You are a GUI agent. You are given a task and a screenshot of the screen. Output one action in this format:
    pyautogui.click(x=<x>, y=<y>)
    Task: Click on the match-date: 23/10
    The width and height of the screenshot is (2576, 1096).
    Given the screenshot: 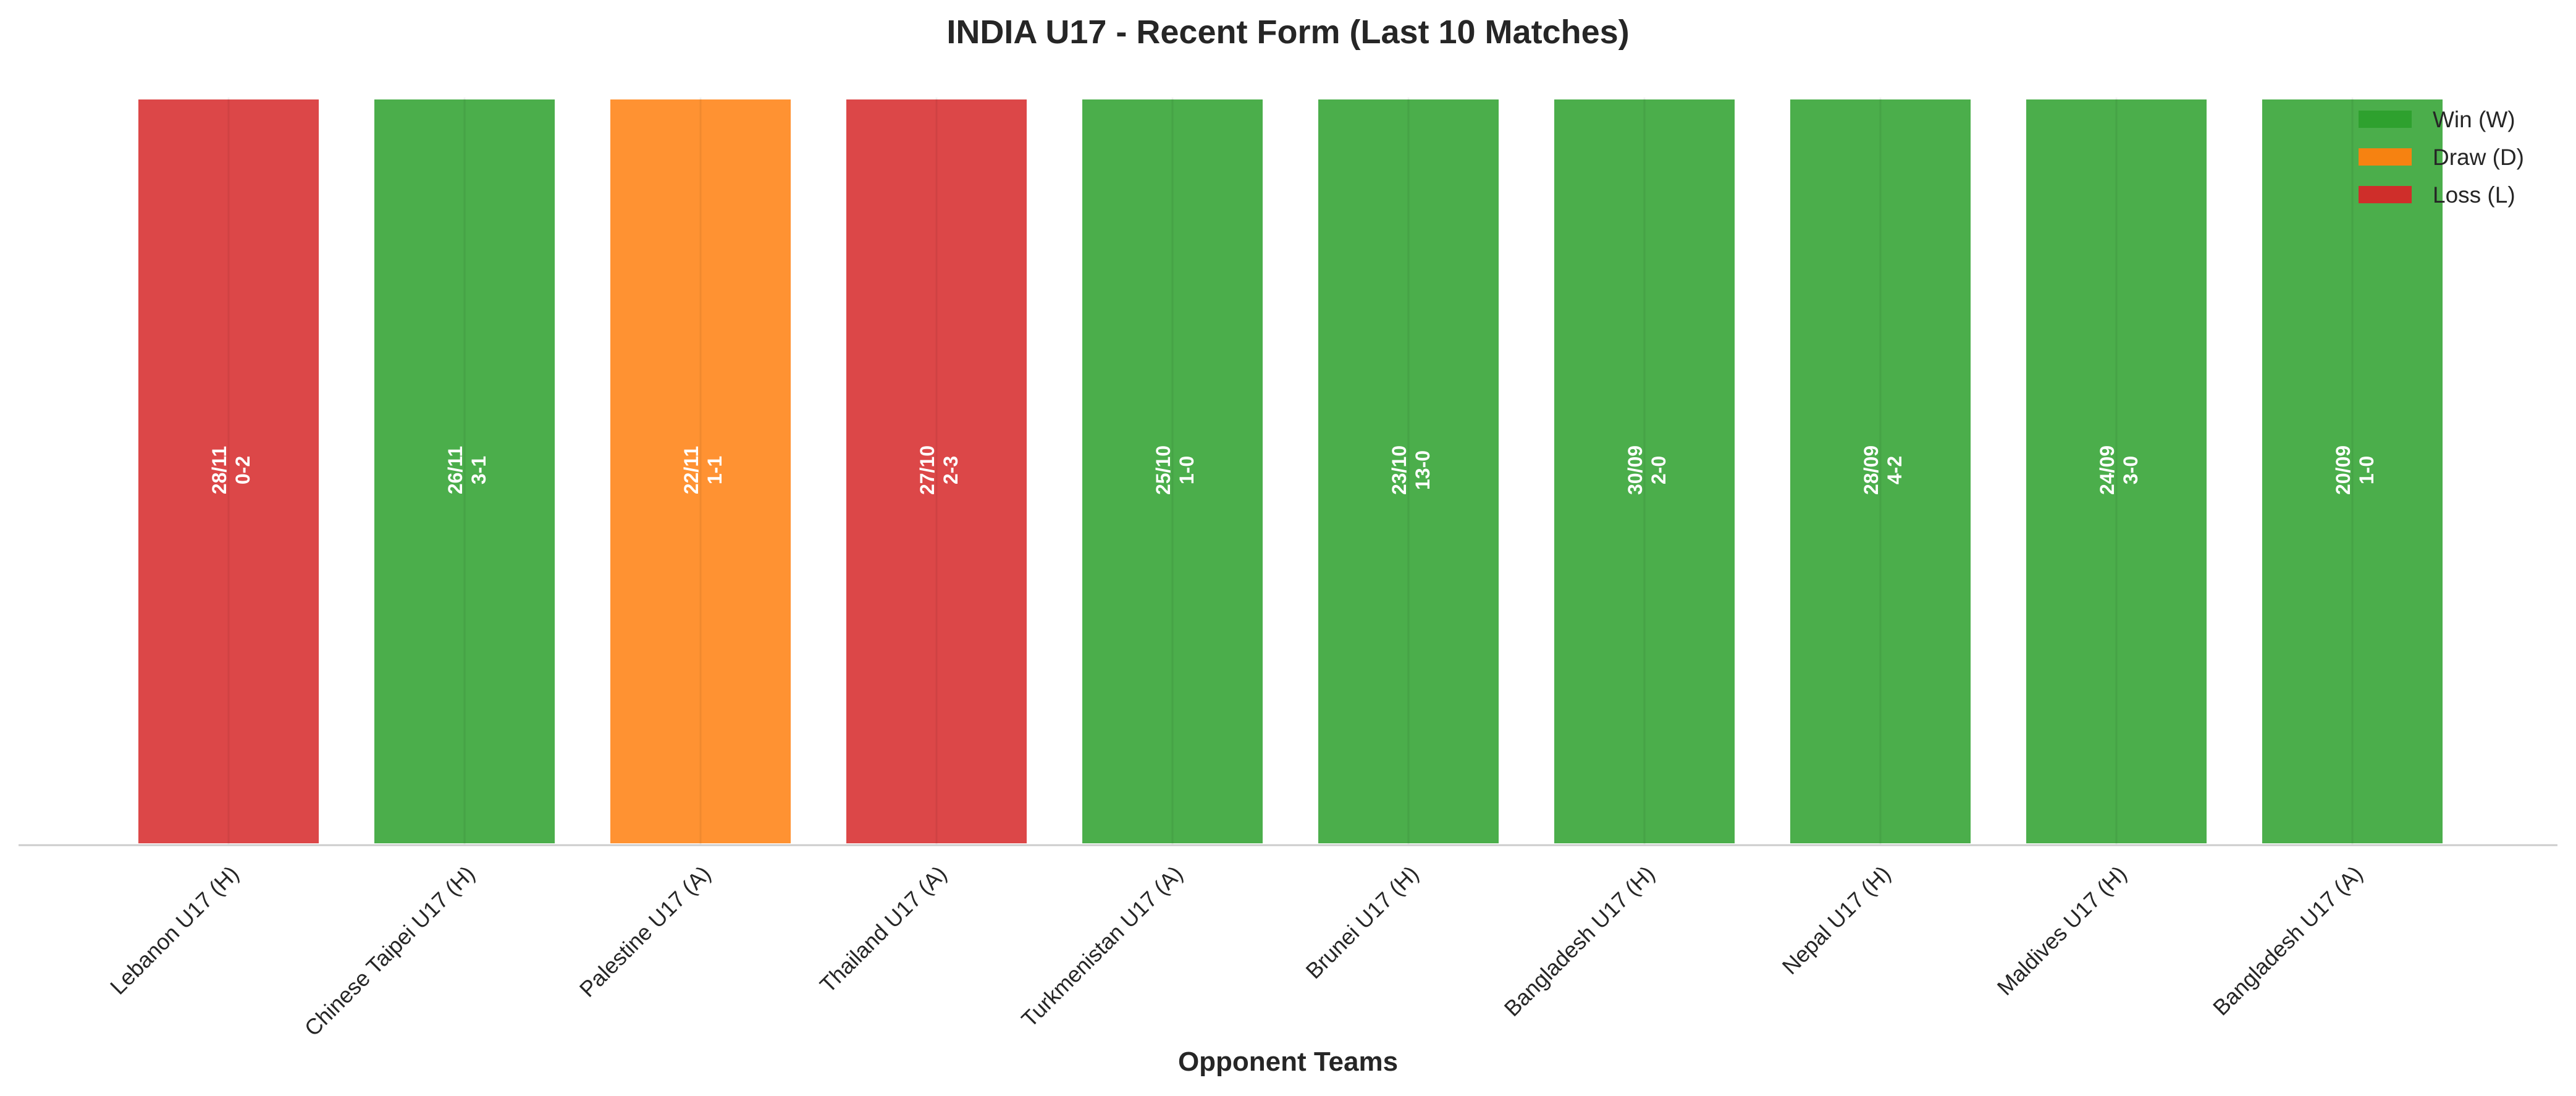 What is the action you would take?
    pyautogui.click(x=1399, y=470)
    